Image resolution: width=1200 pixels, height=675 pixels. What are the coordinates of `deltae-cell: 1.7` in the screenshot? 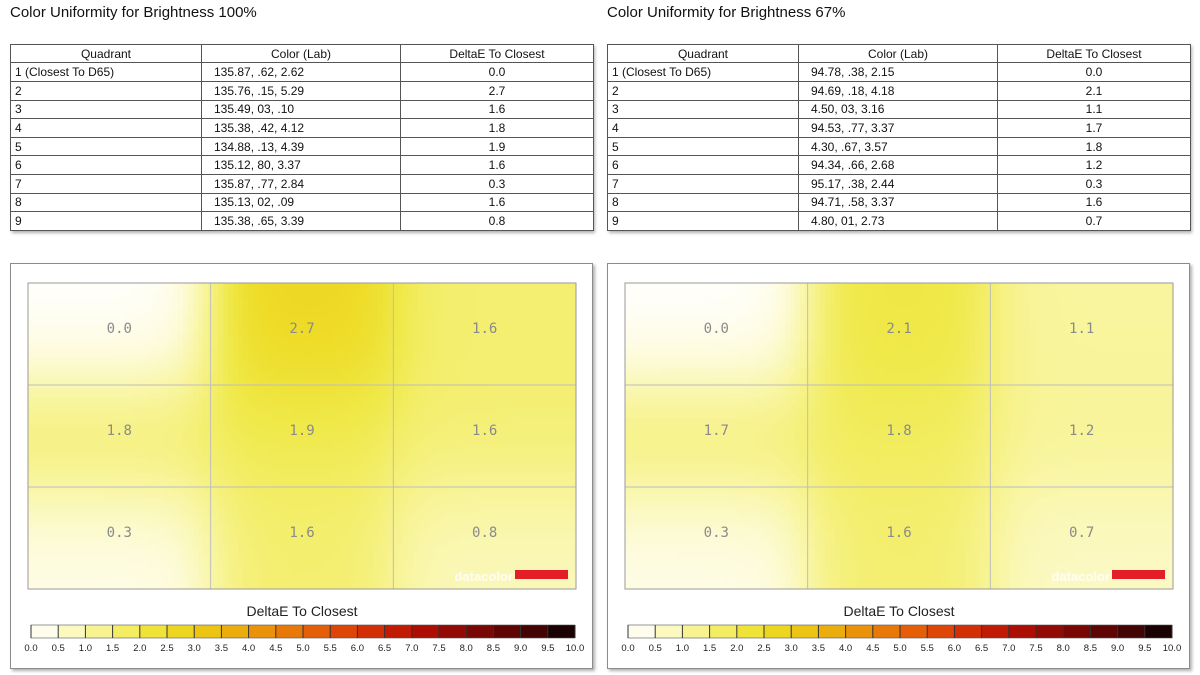 It's located at (1094, 128).